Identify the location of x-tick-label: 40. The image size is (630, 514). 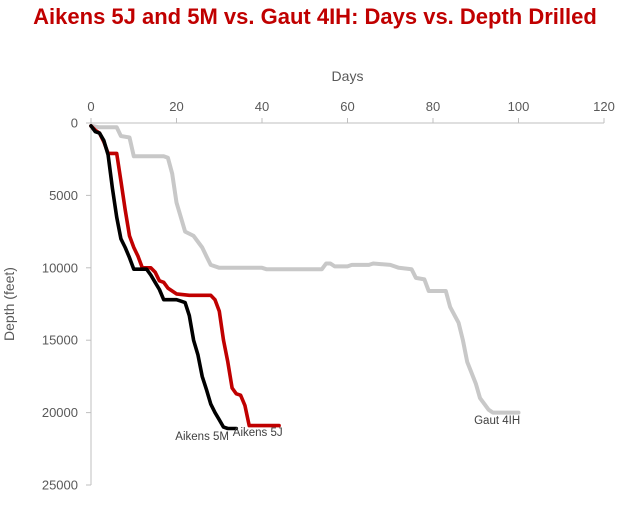
(262, 106).